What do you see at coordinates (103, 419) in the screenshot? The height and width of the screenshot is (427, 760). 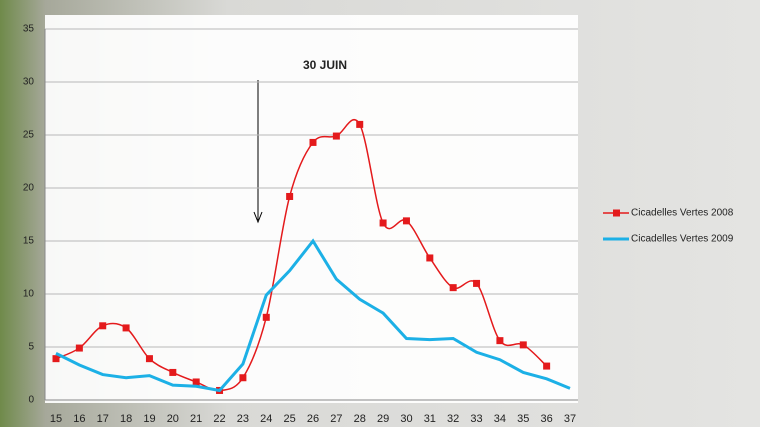 I see `x-tick-label: 17` at bounding box center [103, 419].